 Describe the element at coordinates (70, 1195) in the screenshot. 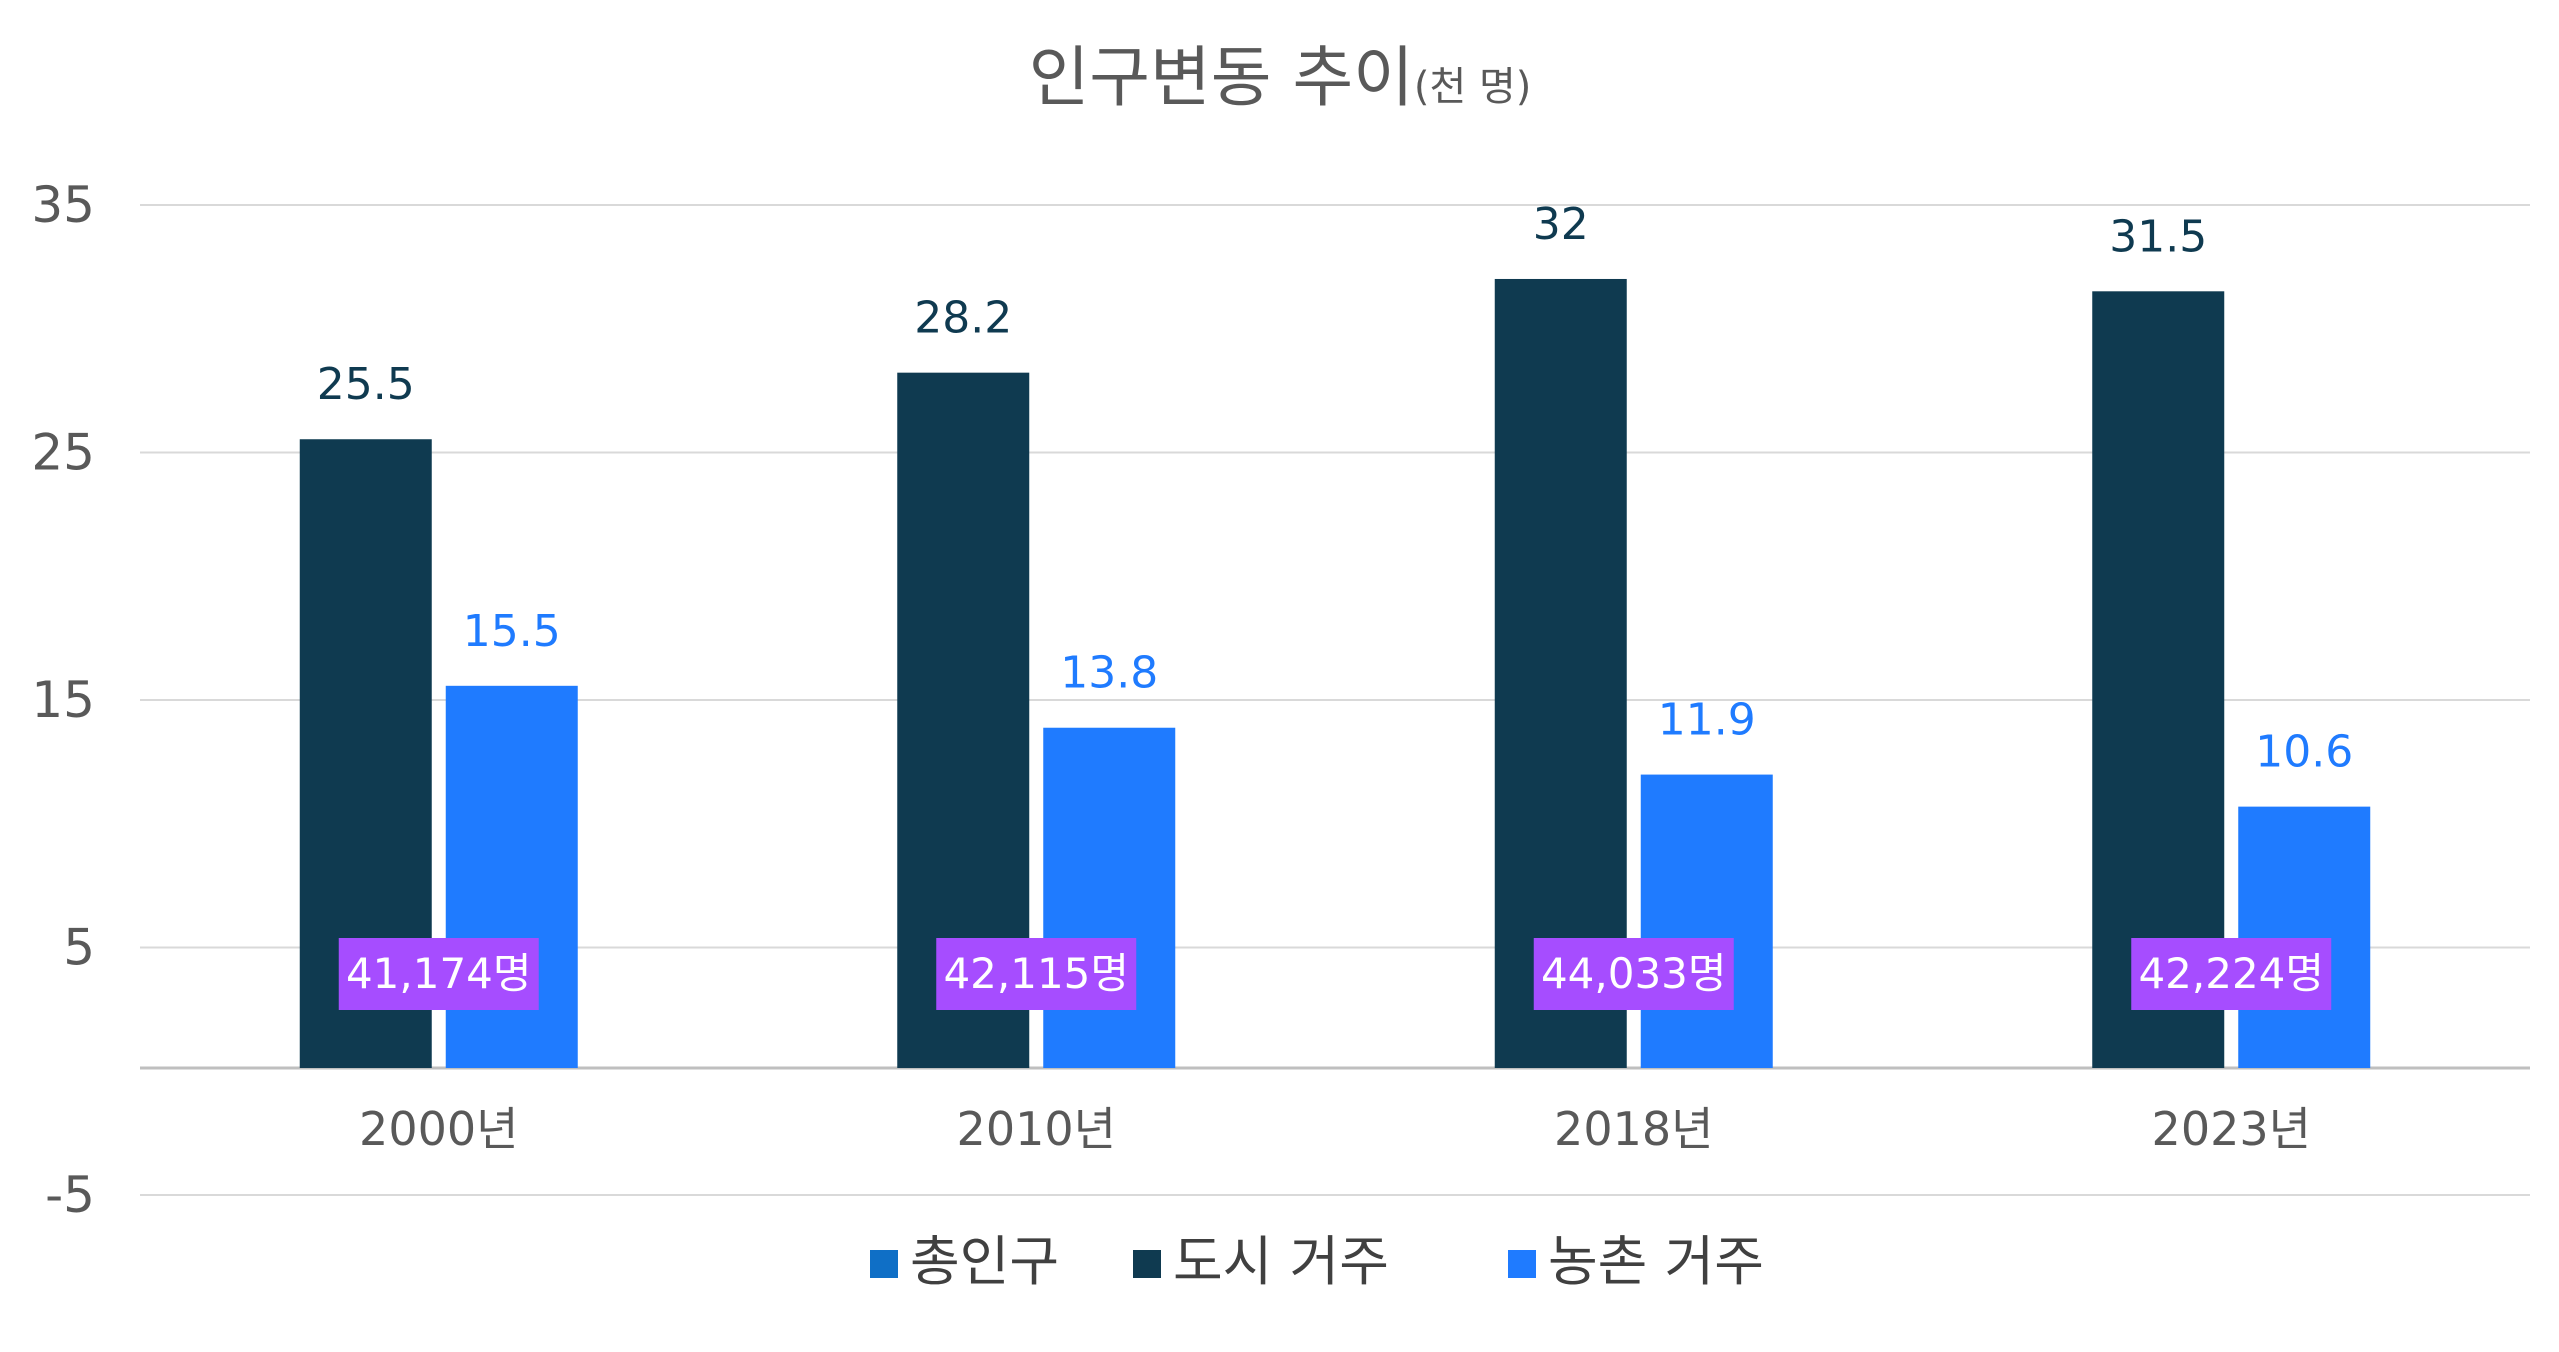

I see `y-tick-label: -5` at that location.